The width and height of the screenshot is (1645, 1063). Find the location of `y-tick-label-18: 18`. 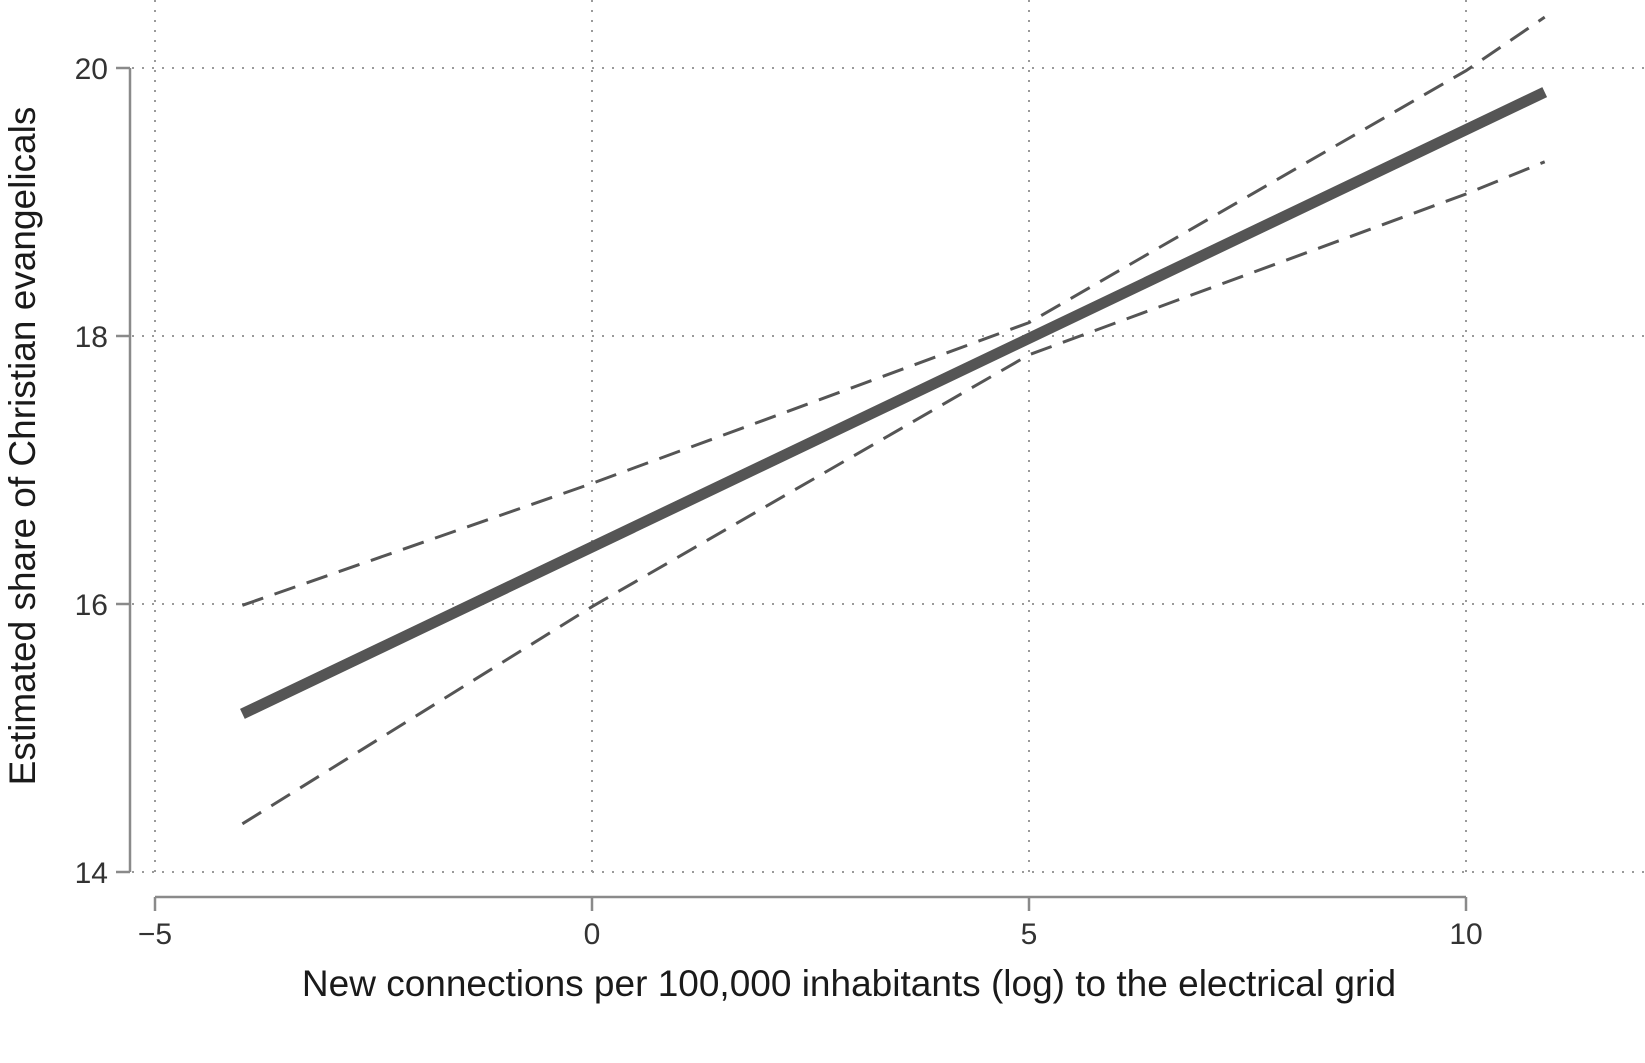

y-tick-label-18: 18 is located at coordinates (91, 337).